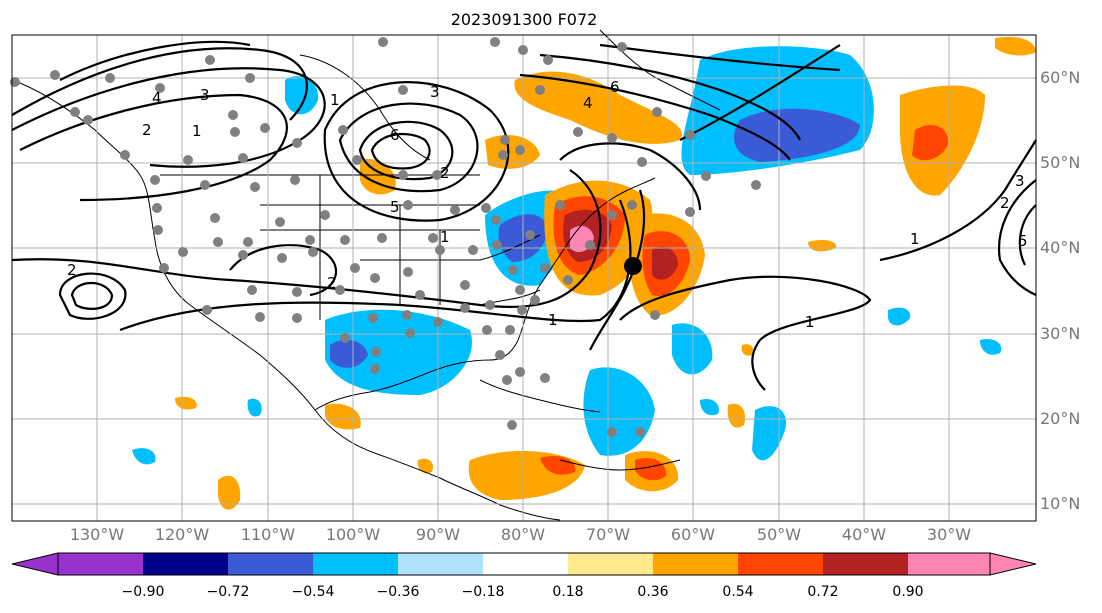 This screenshot has height=613, width=1102. Describe the element at coordinates (665, 263) in the screenshot. I see `field-darkred-atl-east` at that location.